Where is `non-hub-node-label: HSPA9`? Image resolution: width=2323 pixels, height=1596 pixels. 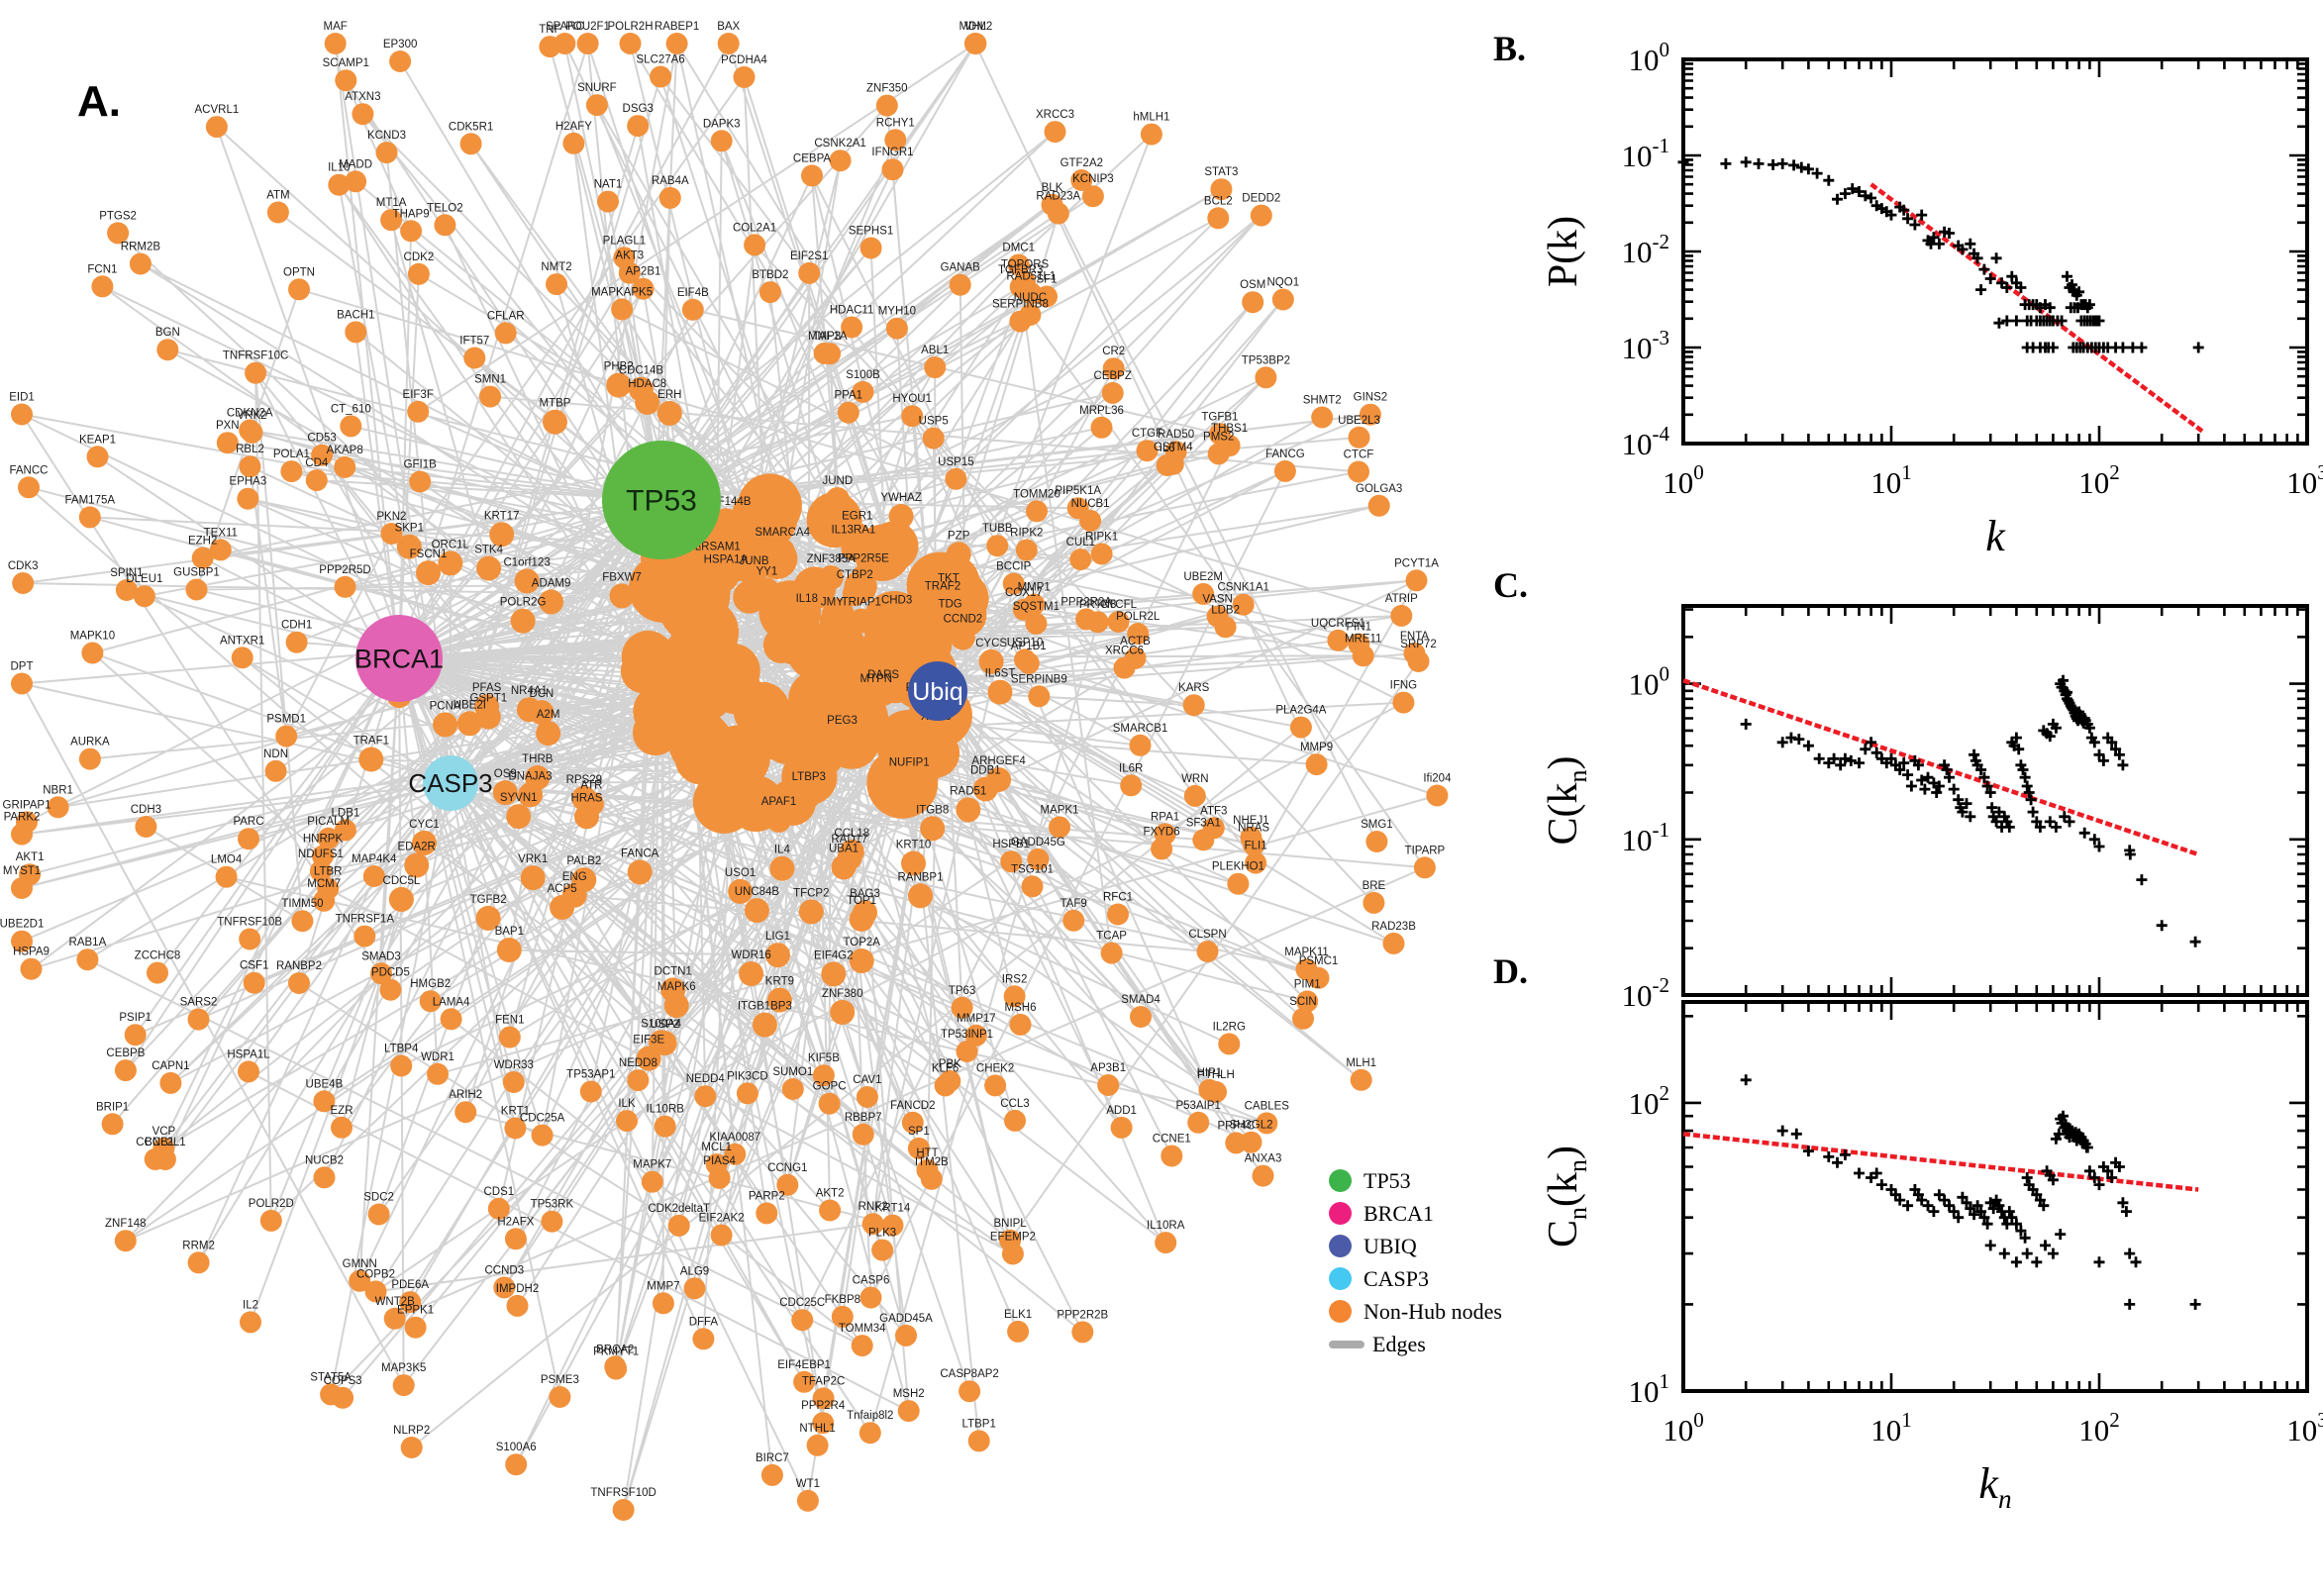 non-hub-node-label: HSPA9 is located at coordinates (31, 952).